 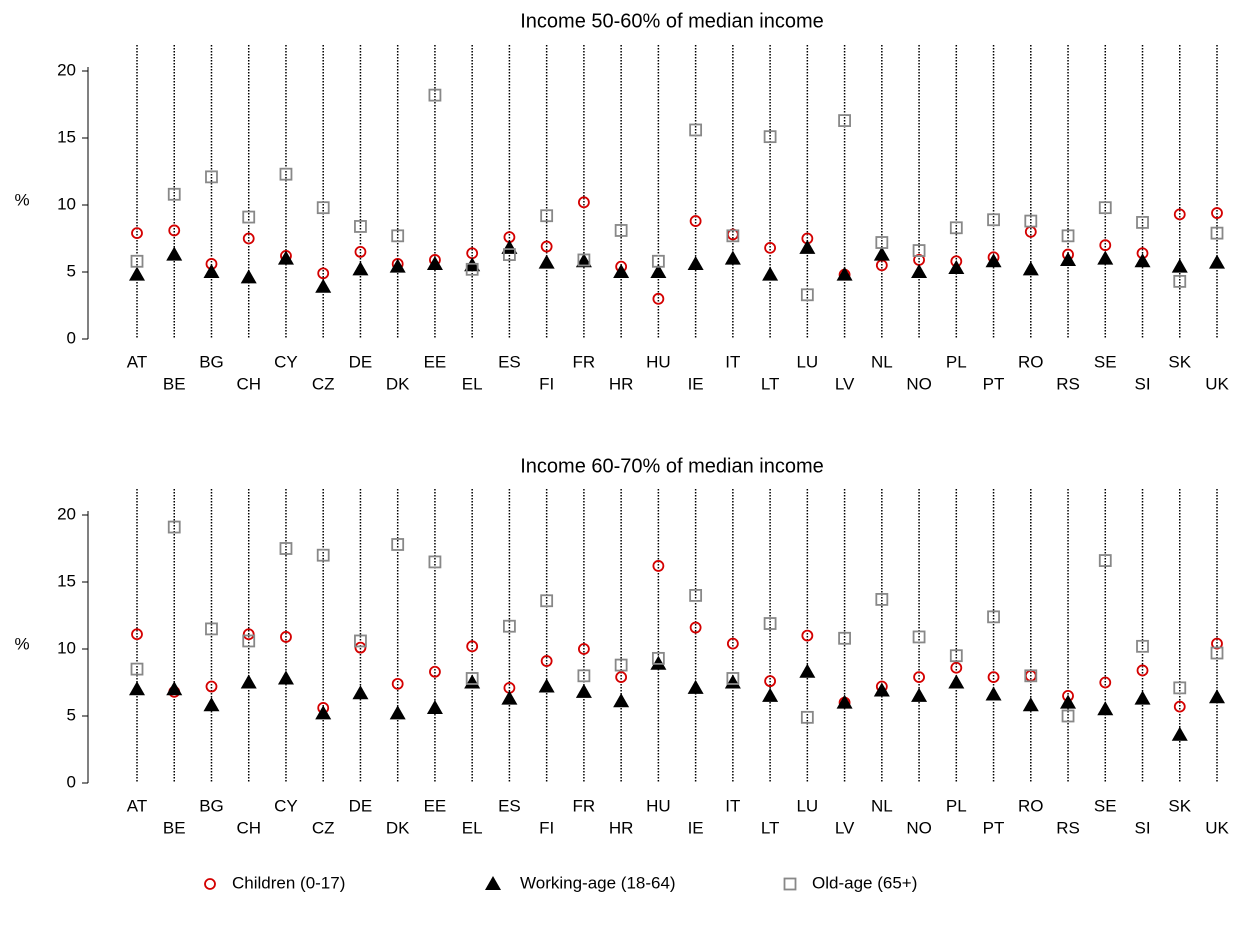 I want to click on y-tick-label: 5, so click(x=71, y=714).